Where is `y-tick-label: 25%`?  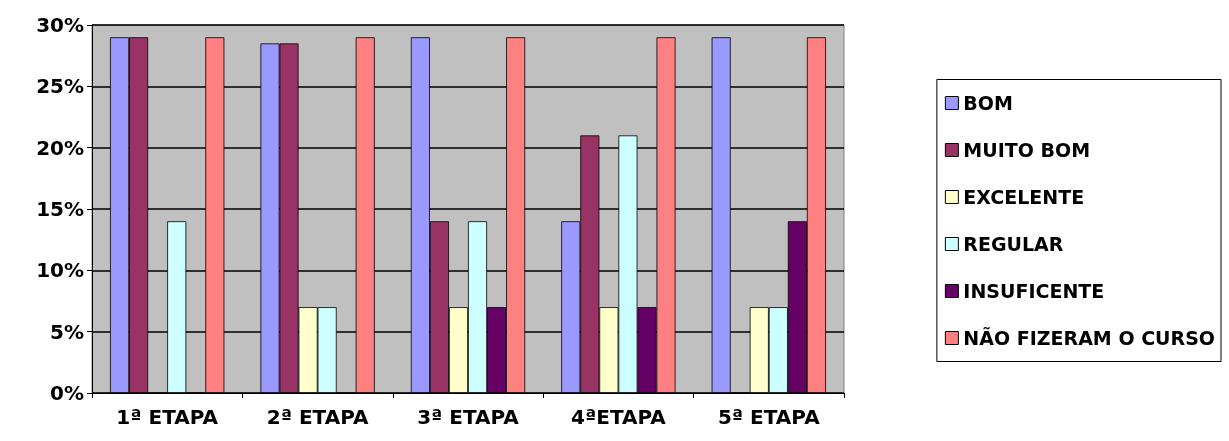 y-tick-label: 25% is located at coordinates (60, 86).